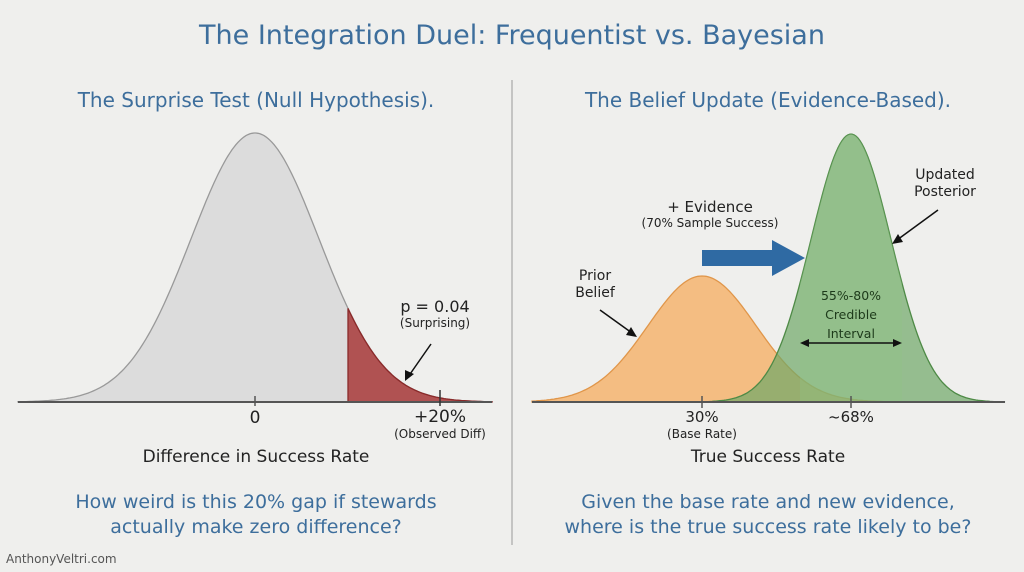  Describe the element at coordinates (702, 434) in the screenshot. I see `tick-label-prior-sub: (Base Rate)` at that location.